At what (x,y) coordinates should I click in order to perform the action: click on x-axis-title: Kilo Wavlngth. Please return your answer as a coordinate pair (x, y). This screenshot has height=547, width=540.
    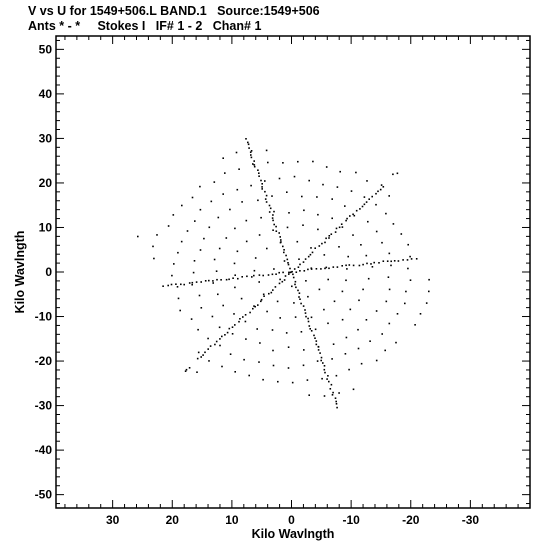
    Looking at the image, I should click on (293, 534).